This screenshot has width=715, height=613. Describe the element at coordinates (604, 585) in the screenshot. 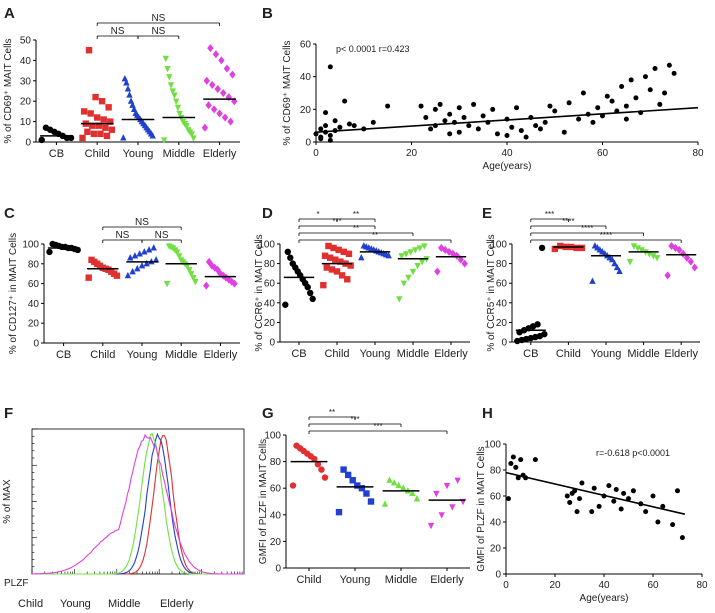

I see `x-tick-label: 40` at that location.